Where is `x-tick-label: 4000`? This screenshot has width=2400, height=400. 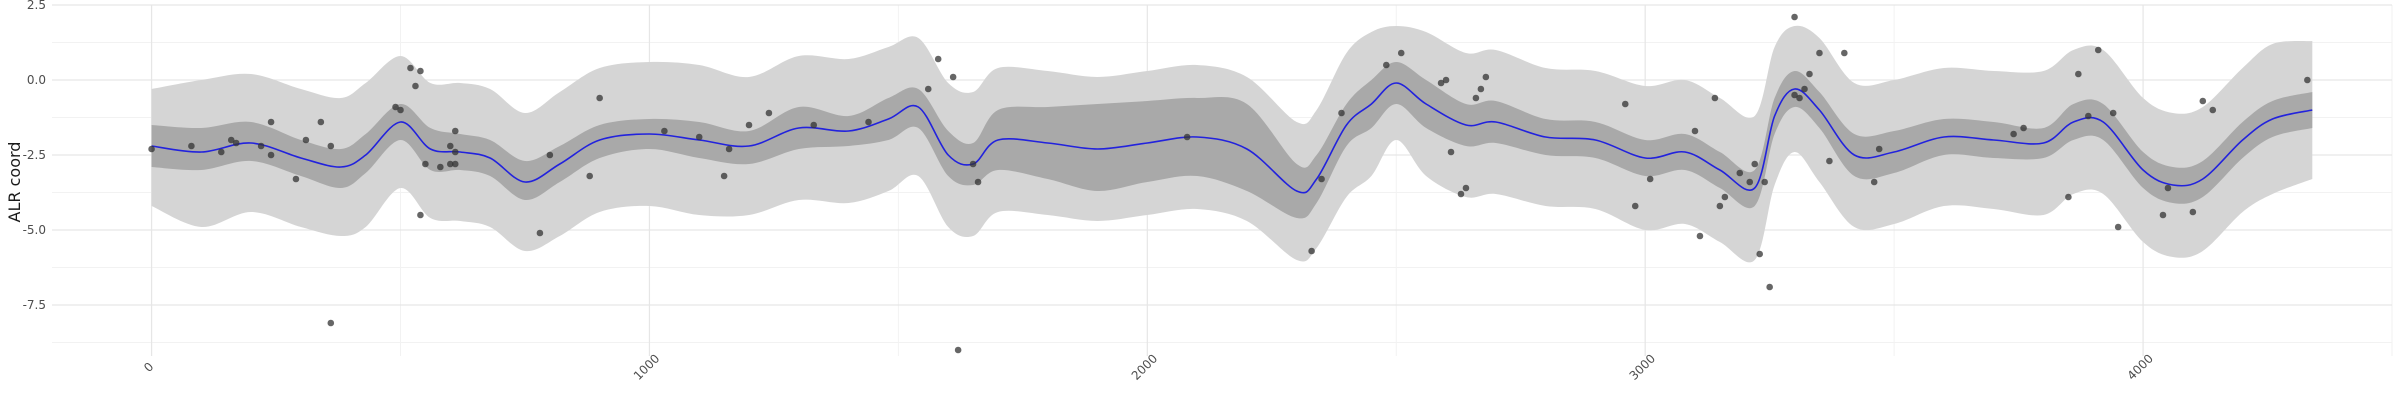
x-tick-label: 4000 is located at coordinates (2139, 366).